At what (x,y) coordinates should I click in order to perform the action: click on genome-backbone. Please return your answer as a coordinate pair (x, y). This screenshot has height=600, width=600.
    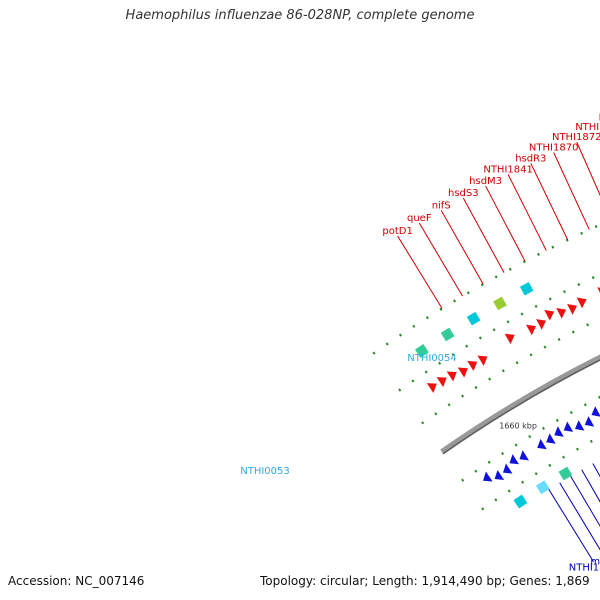
    Looking at the image, I should click on (520, 404).